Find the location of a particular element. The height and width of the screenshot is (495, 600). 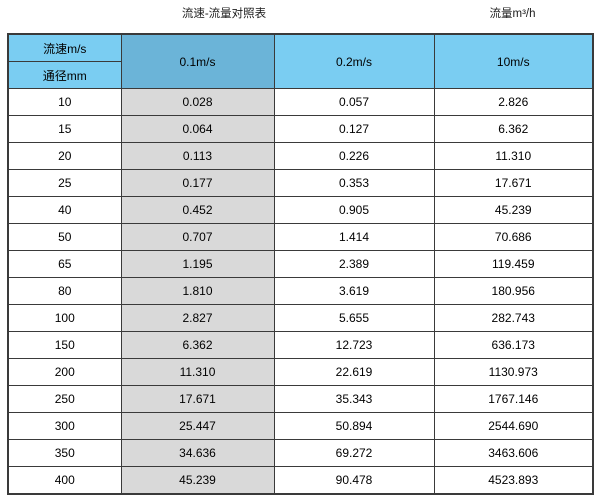

table-row: 200 11.310 22.619 1130.973 is located at coordinates (300, 372).